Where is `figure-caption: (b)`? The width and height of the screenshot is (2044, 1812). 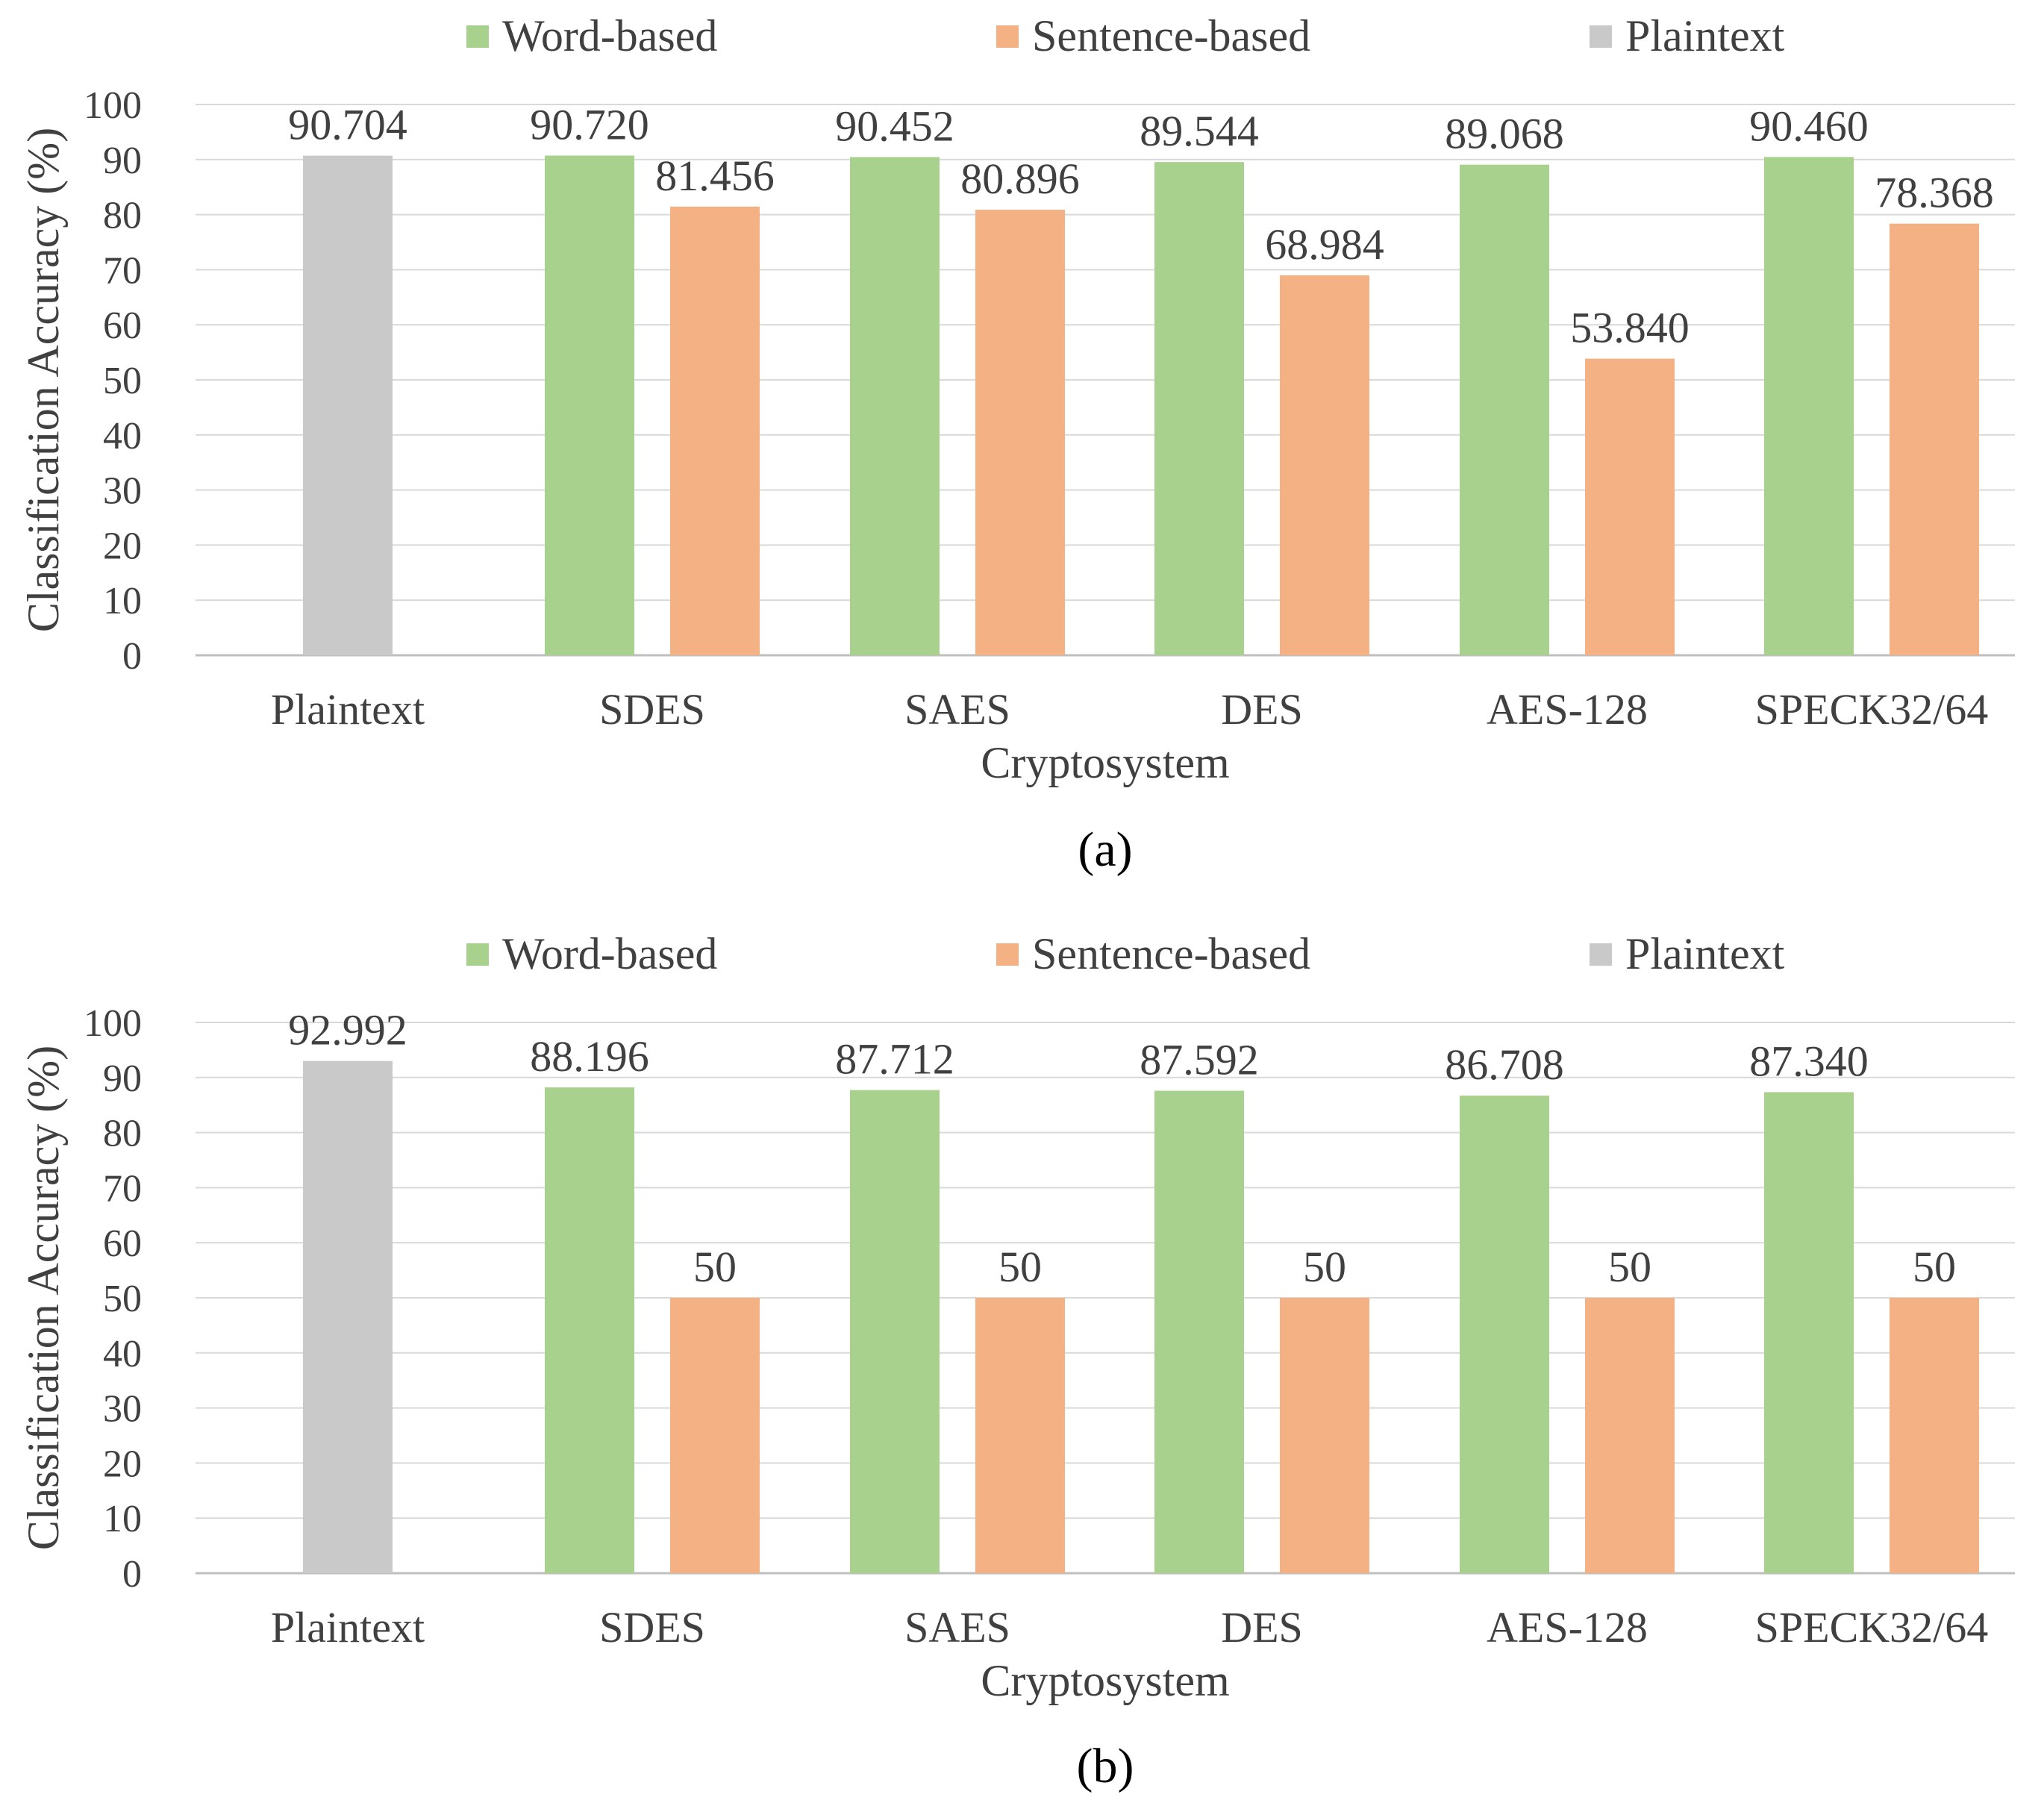 figure-caption: (b) is located at coordinates (1106, 1766).